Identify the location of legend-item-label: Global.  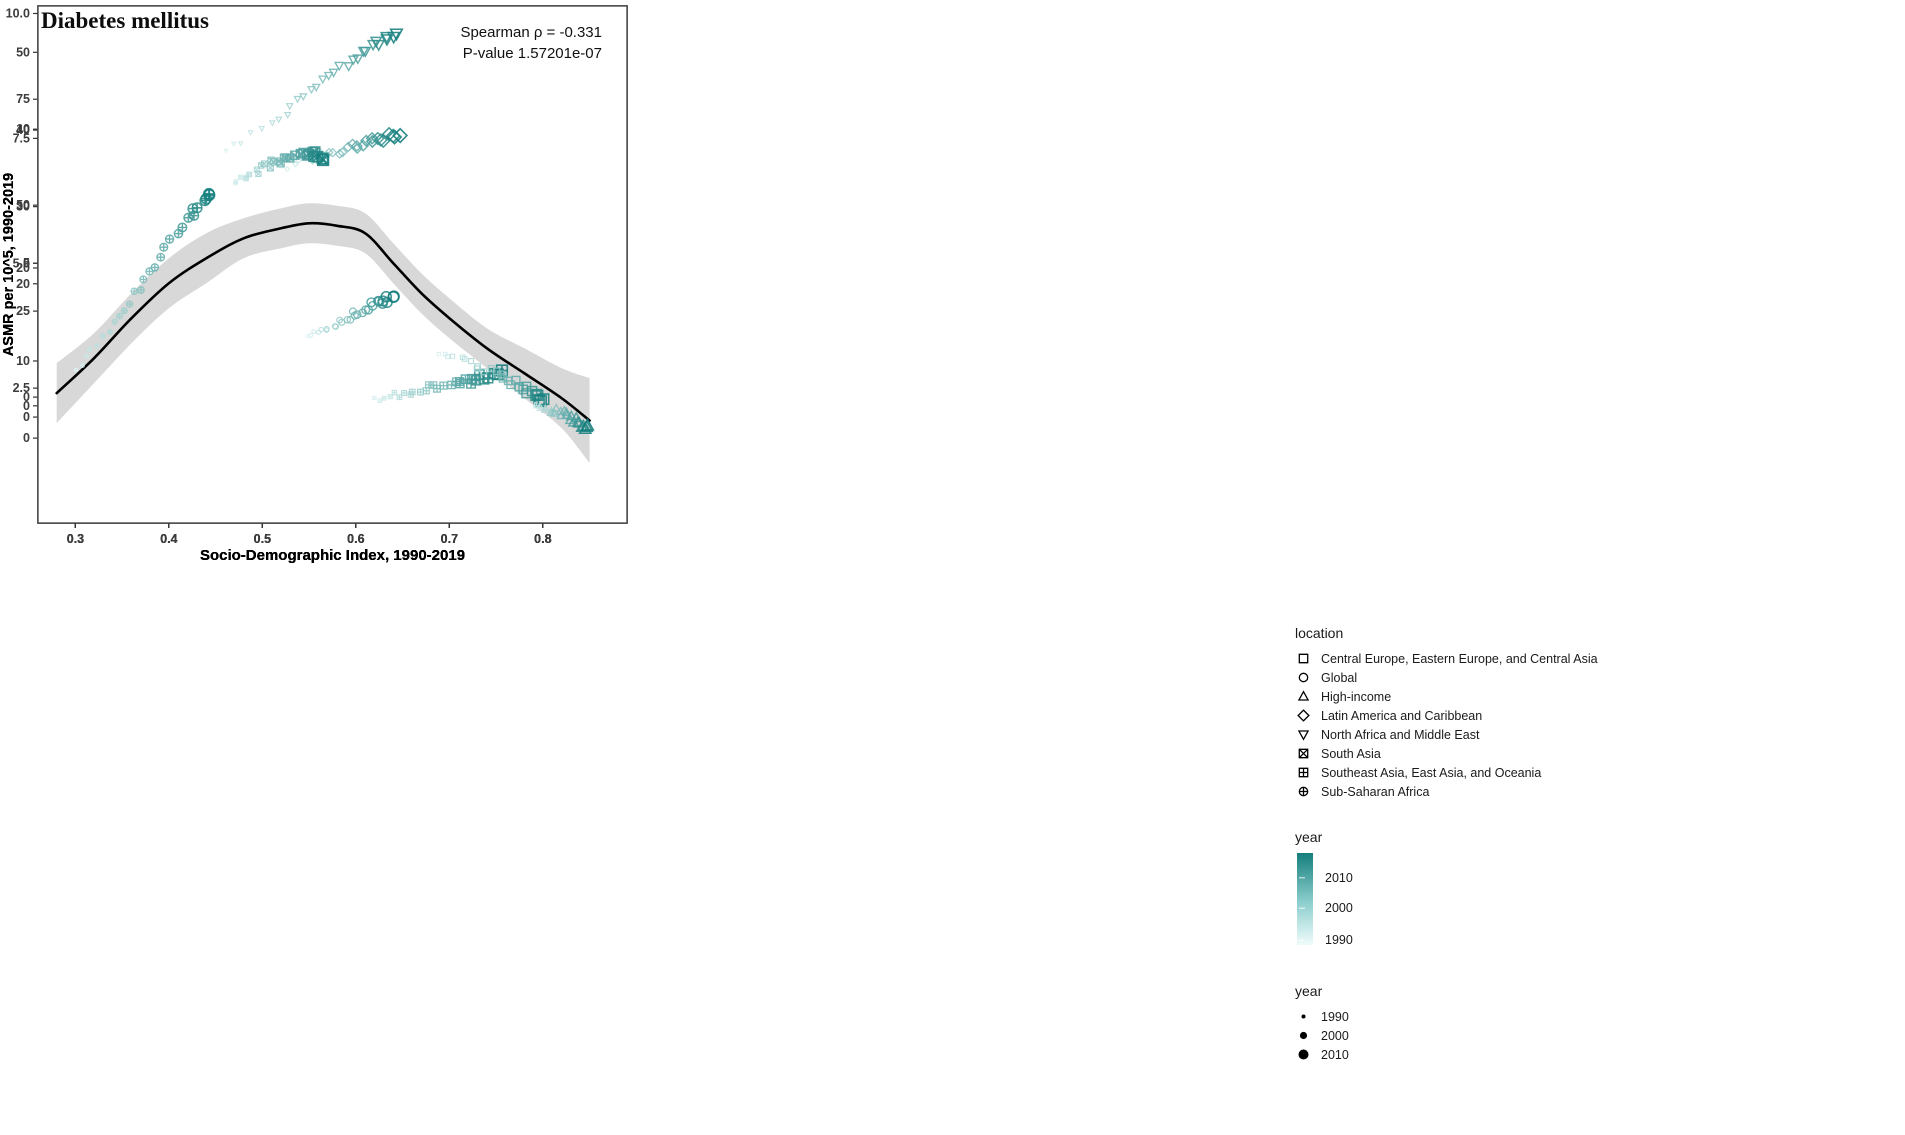
(1339, 677).